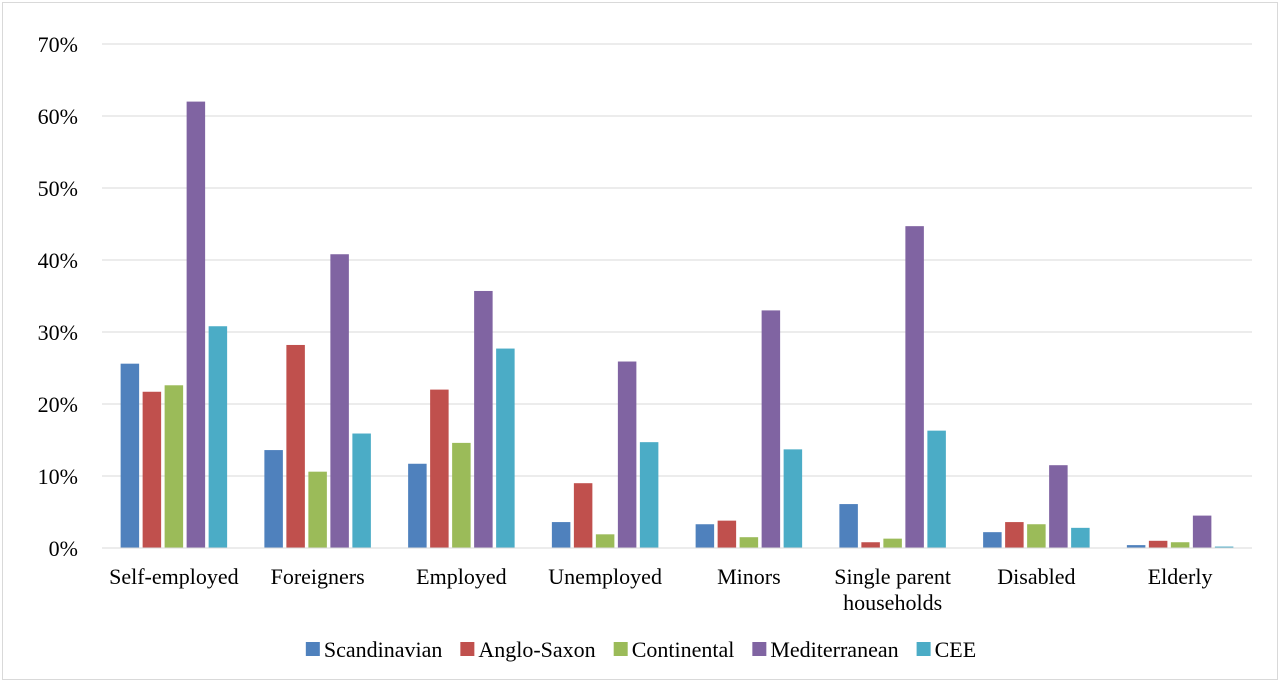  Describe the element at coordinates (749, 576) in the screenshot. I see `x-category-label: Minors` at that location.